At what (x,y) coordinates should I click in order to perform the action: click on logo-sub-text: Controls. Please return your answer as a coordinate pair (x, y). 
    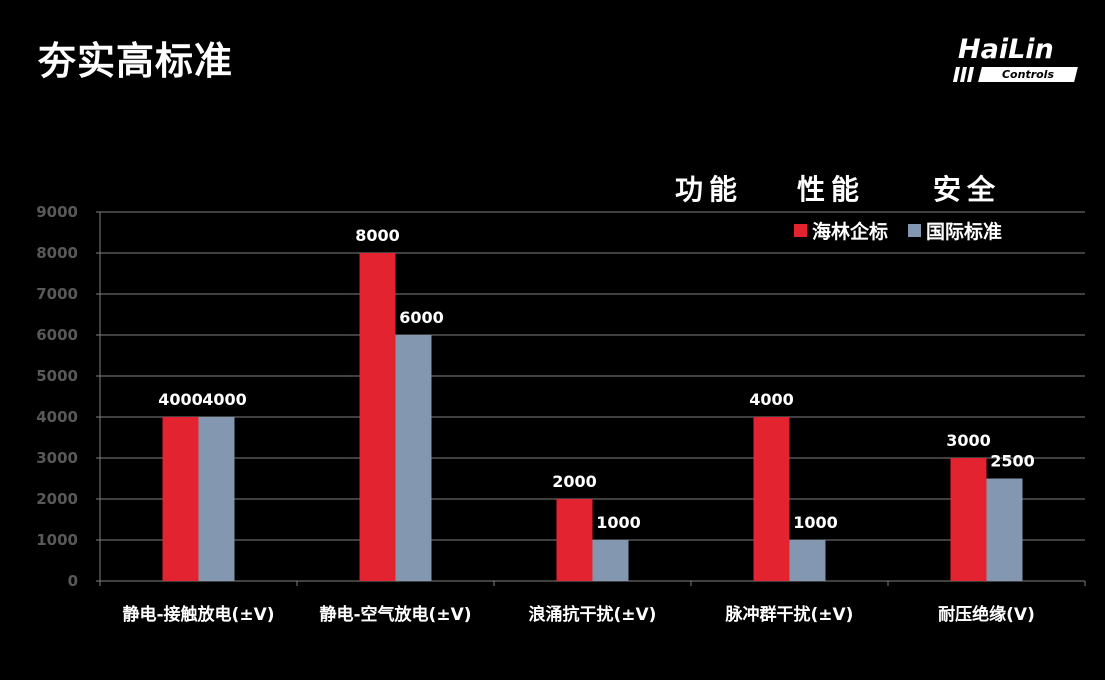
    Looking at the image, I should click on (1028, 74).